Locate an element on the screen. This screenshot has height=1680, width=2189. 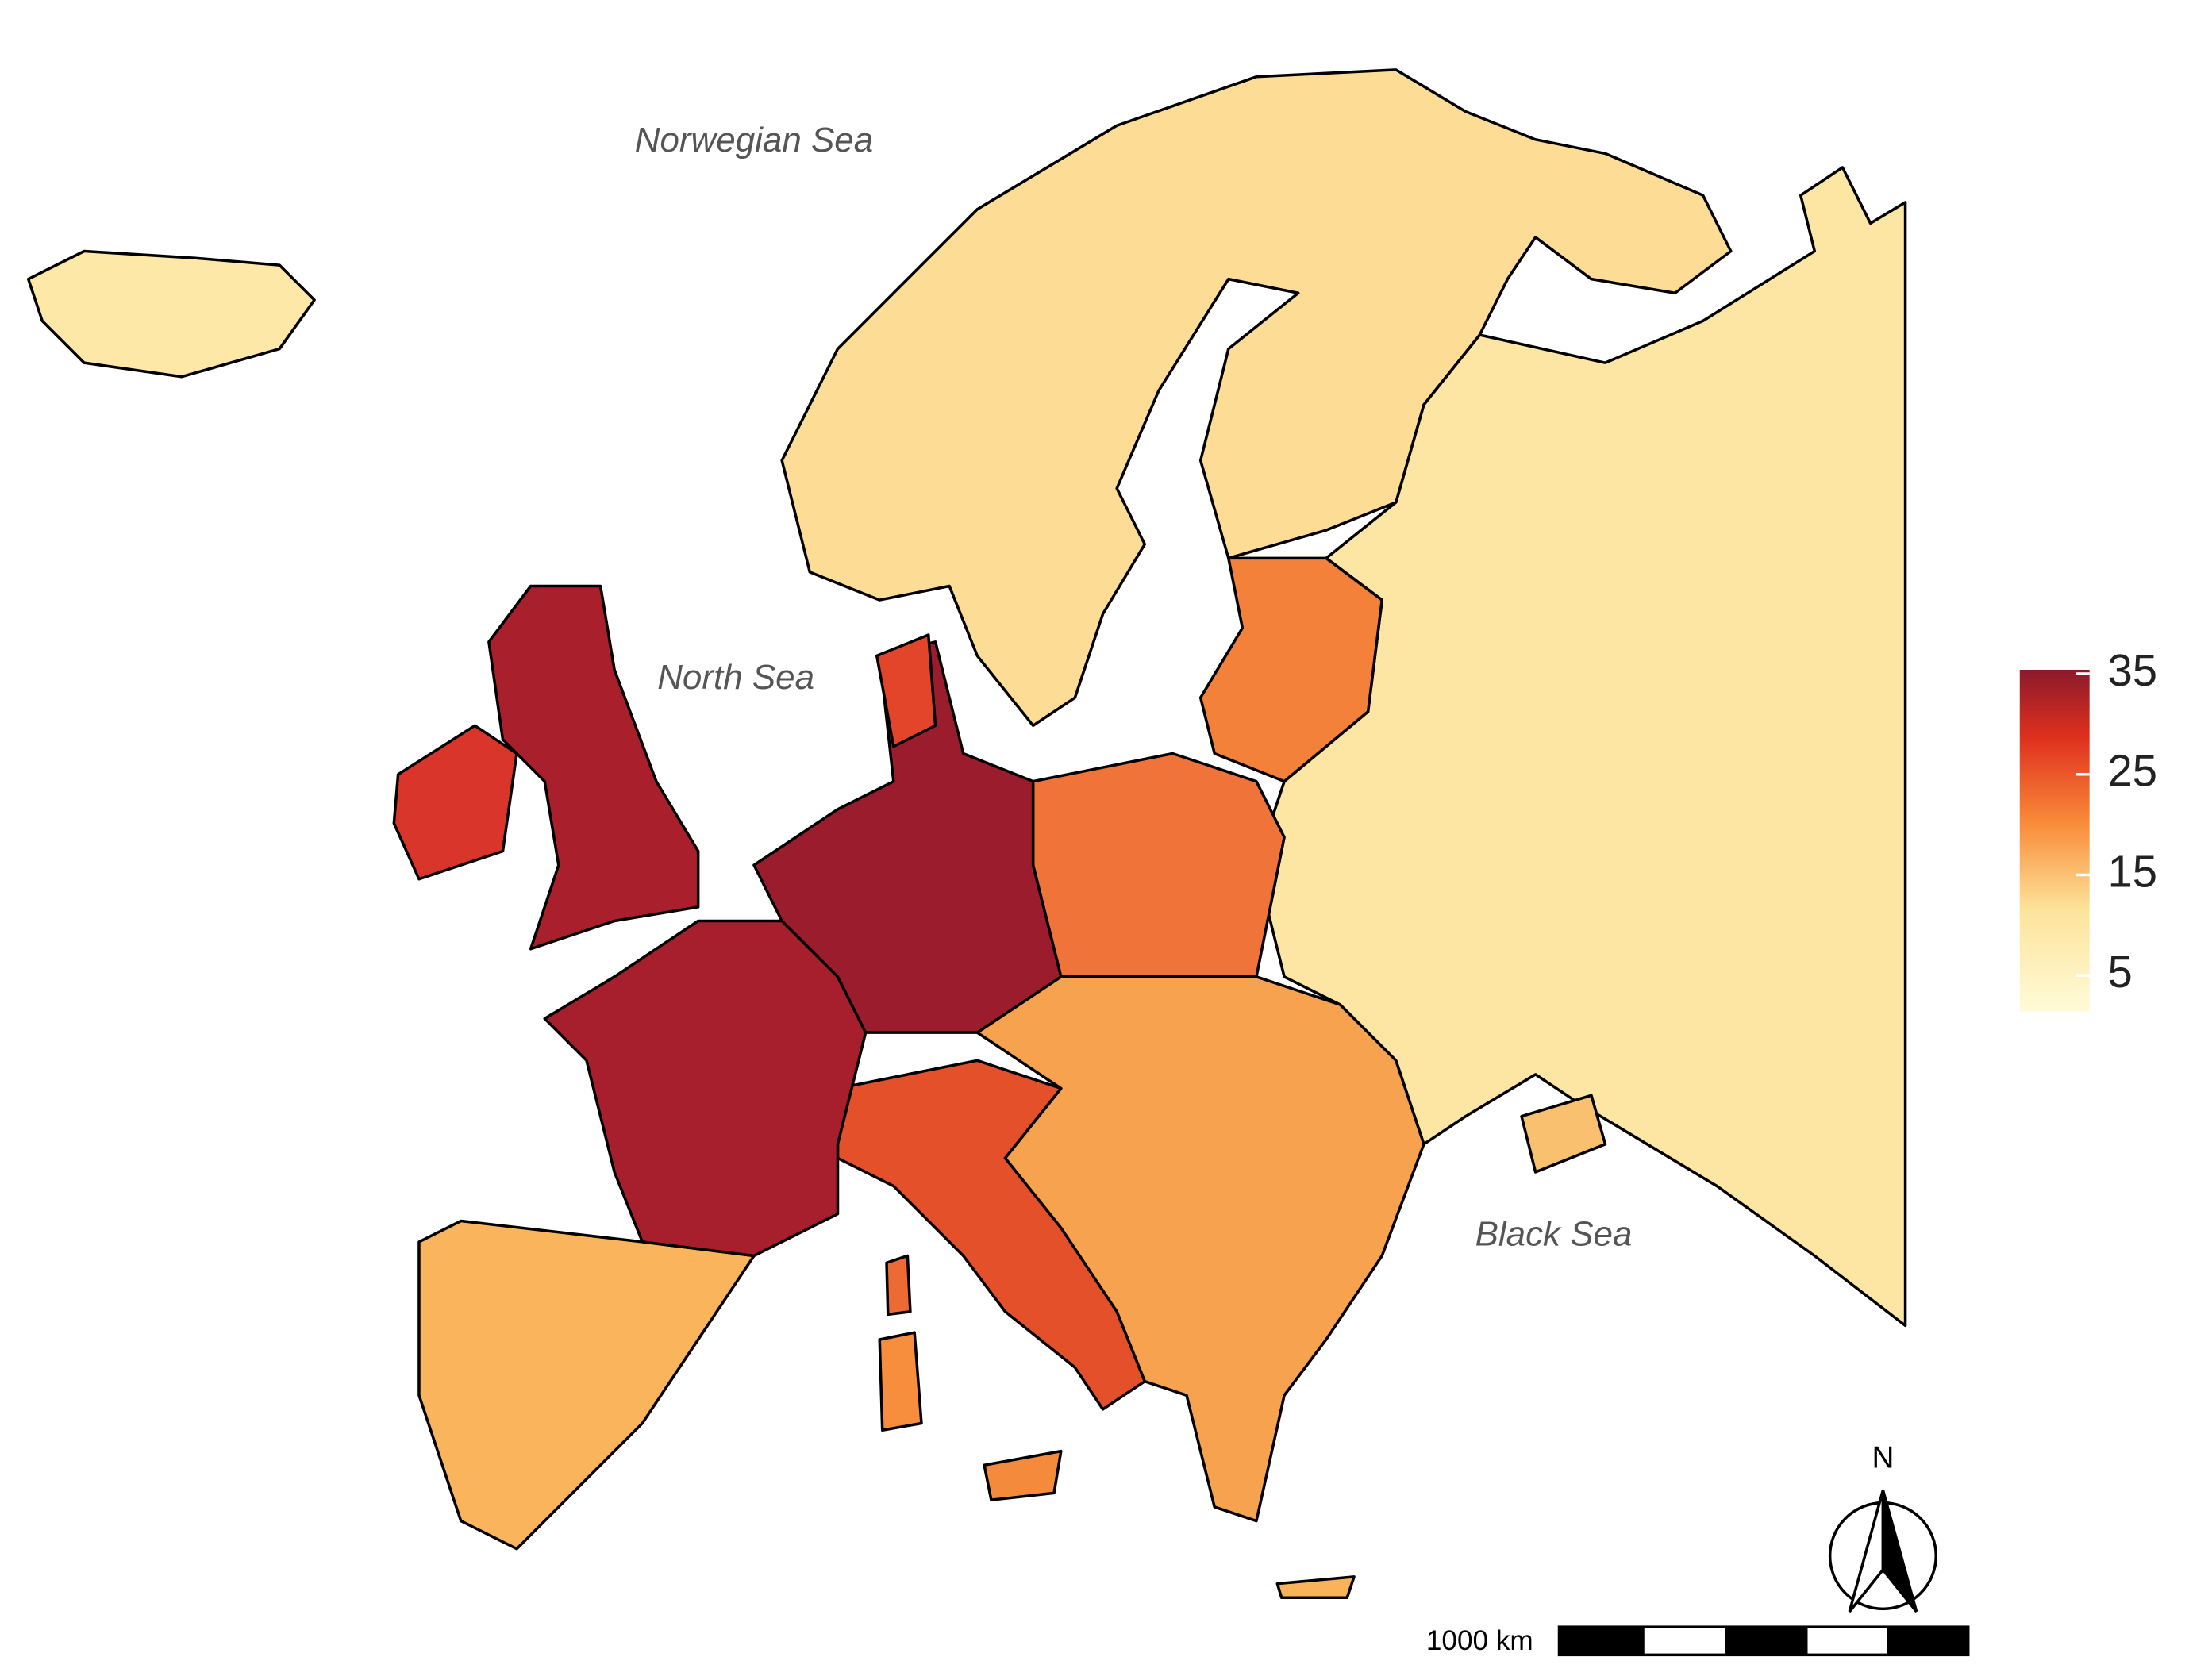
colorbar-ticks: 5 15 25 35 is located at coordinates (2117, 821).